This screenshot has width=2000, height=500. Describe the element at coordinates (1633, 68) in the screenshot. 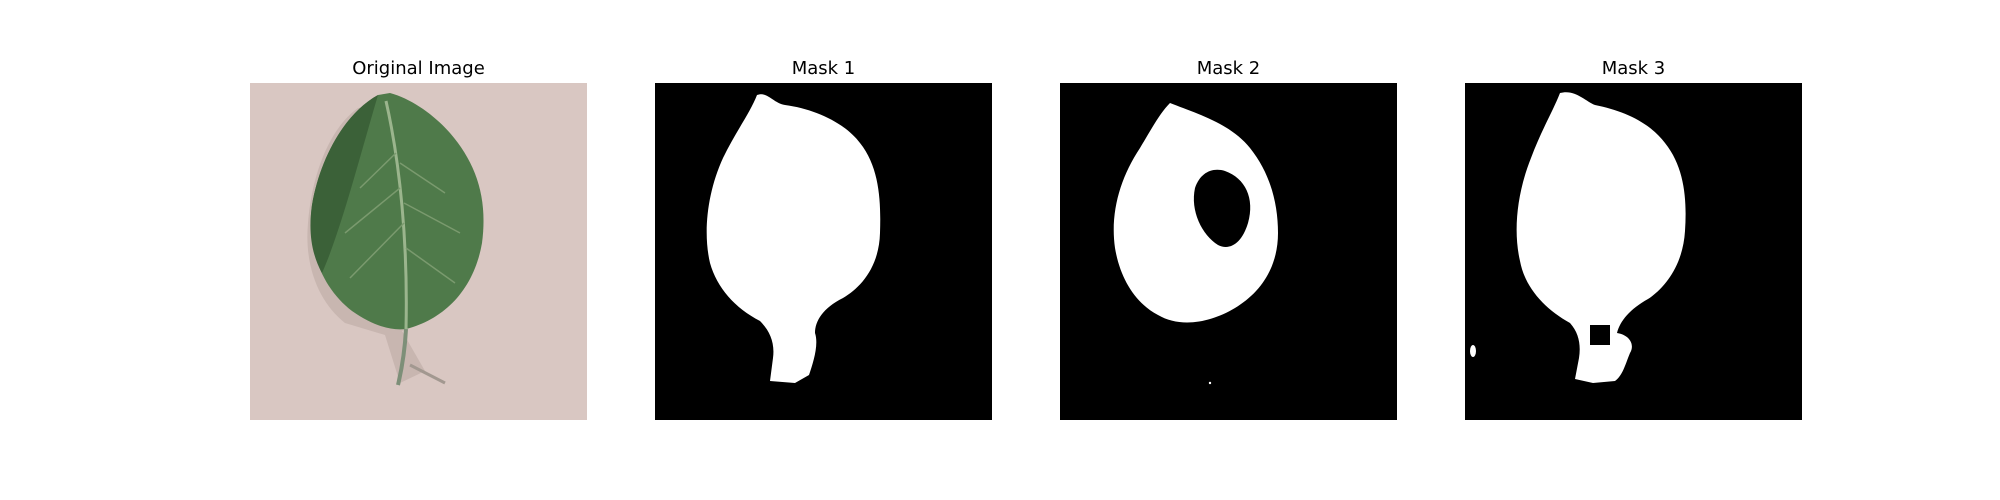

I see `panel-title: Mask 3` at that location.